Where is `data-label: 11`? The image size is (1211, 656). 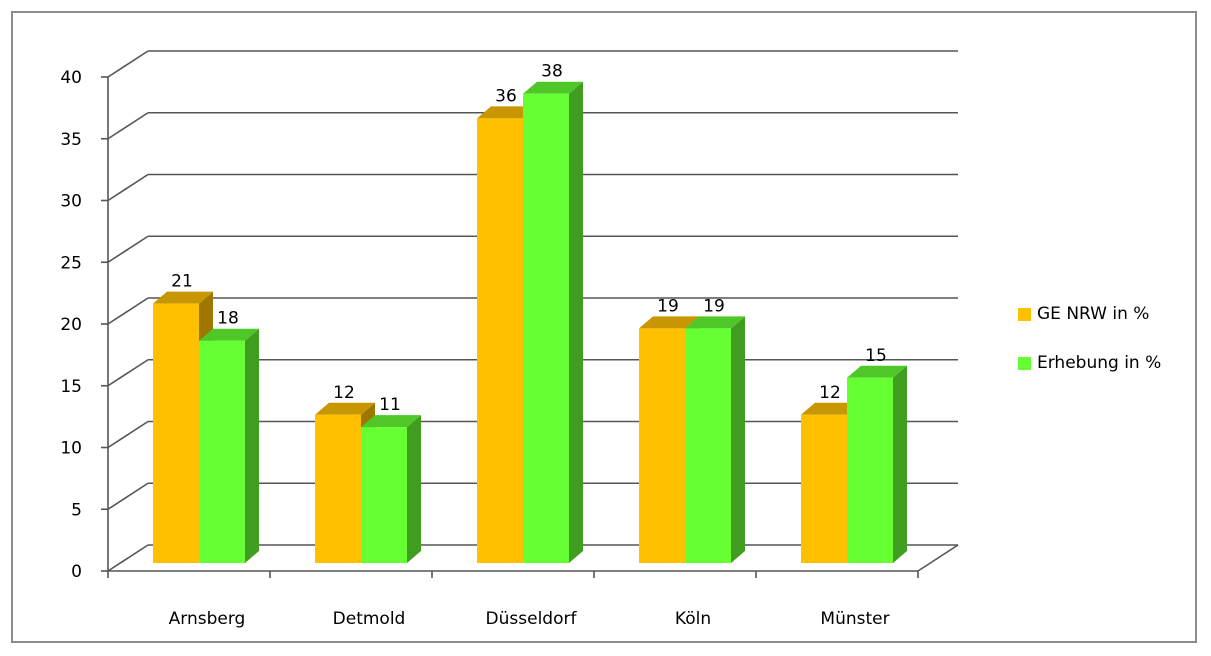
data-label: 11 is located at coordinates (390, 405).